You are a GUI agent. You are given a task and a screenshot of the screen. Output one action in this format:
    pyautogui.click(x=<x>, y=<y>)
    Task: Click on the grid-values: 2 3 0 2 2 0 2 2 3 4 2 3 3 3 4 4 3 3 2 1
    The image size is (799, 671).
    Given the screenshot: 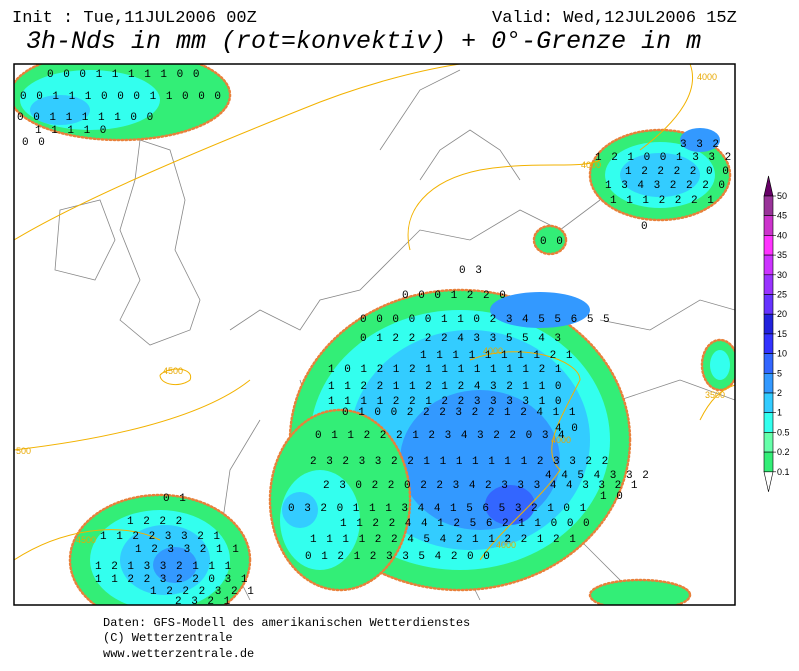 What is the action you would take?
    pyautogui.click(x=481, y=486)
    